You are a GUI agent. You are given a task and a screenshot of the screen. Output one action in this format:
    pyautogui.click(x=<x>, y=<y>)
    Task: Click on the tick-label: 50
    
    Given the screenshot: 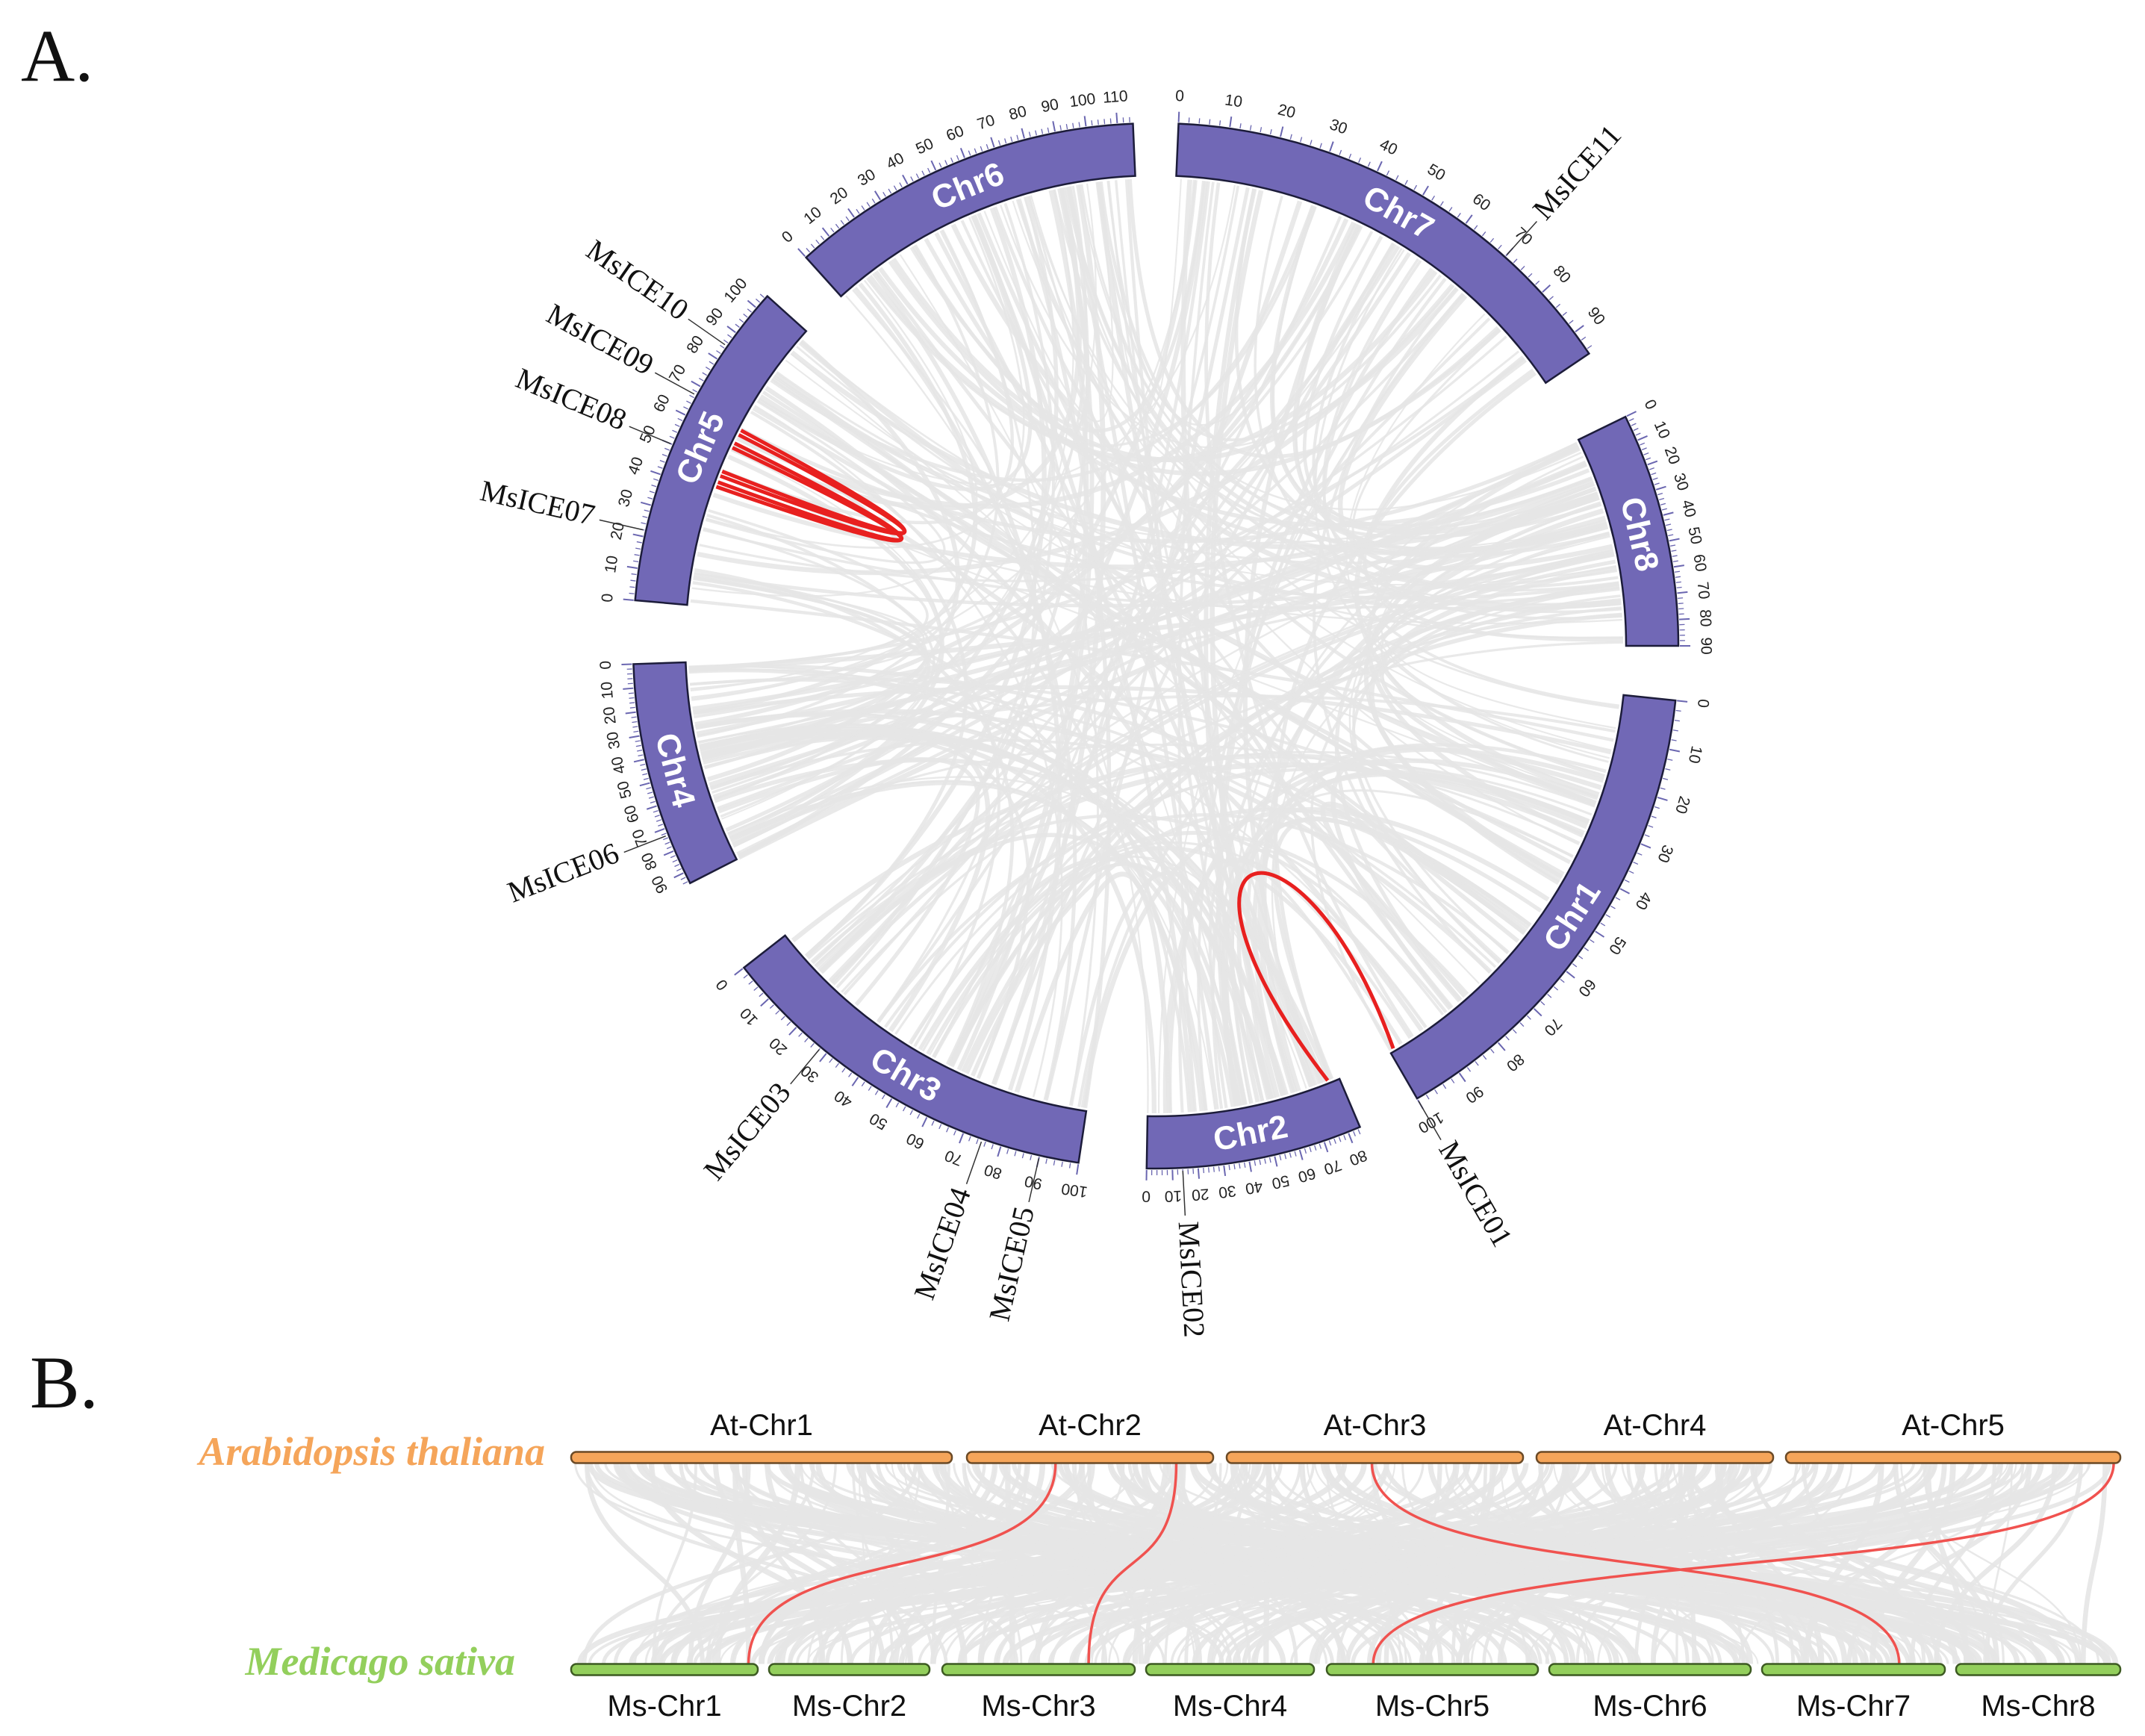 What is the action you would take?
    pyautogui.click(x=1694, y=536)
    